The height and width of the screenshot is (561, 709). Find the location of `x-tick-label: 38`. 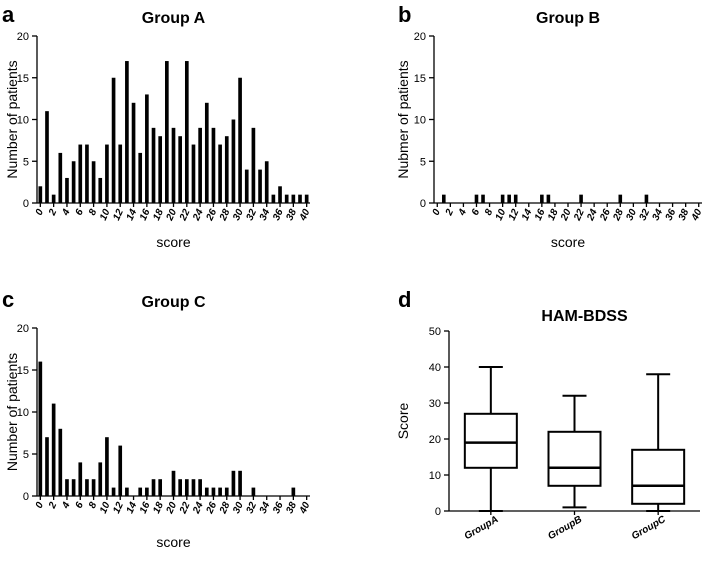

x-tick-label: 38 is located at coordinates (291, 214).